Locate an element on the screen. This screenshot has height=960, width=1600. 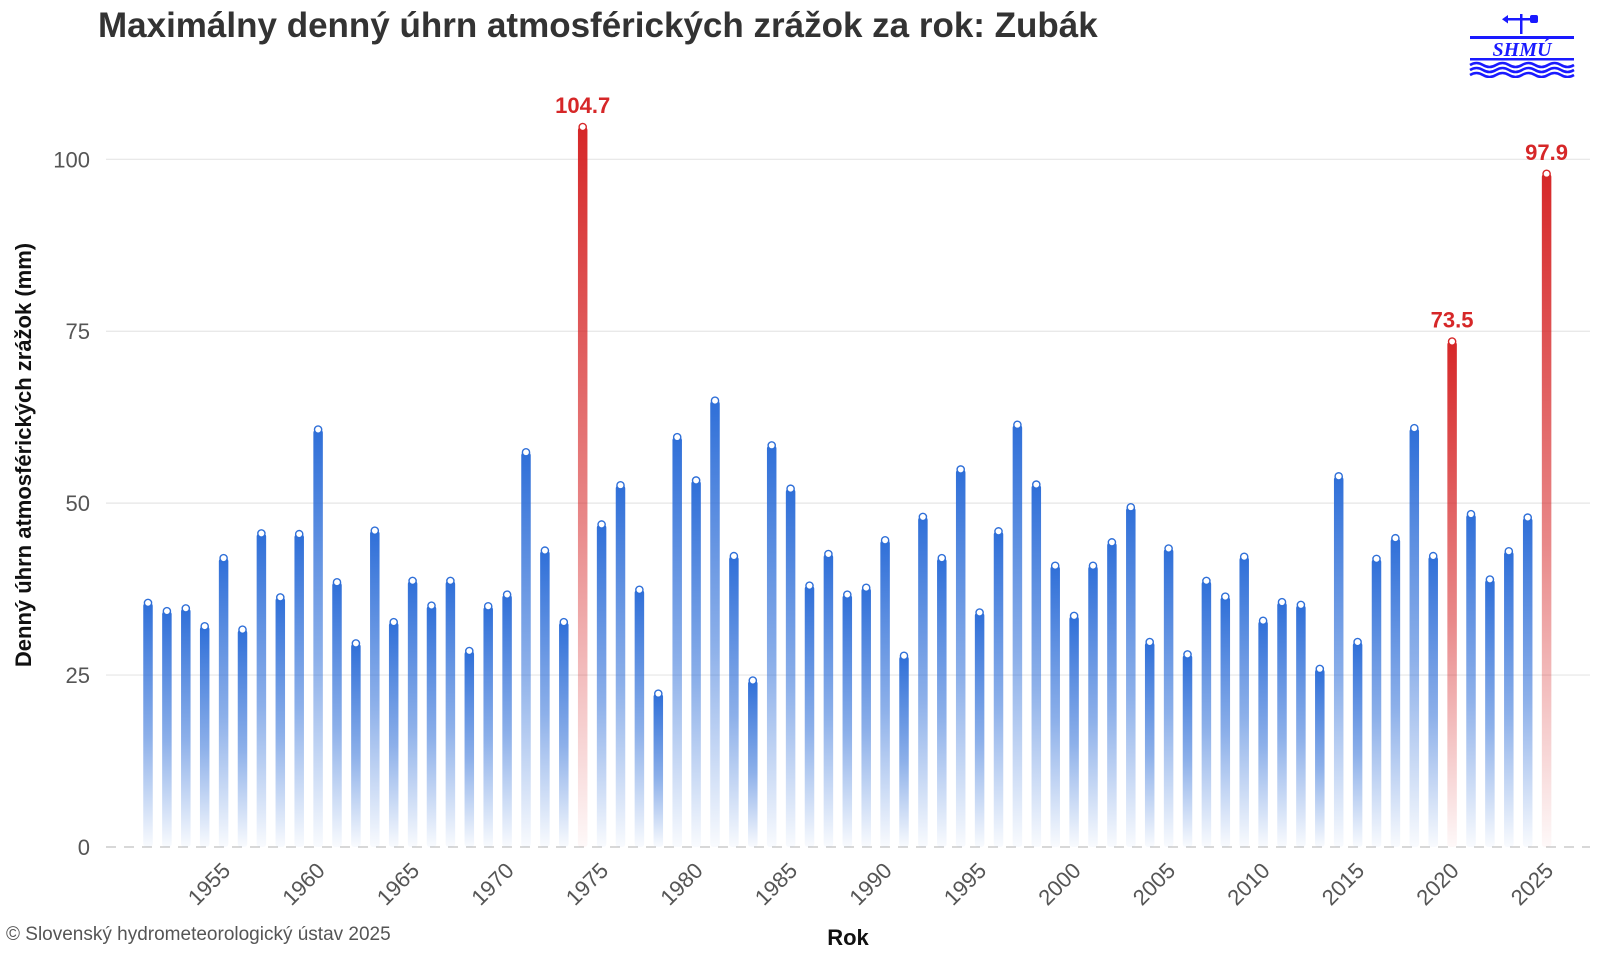
bar-2005 is located at coordinates (1168, 697).